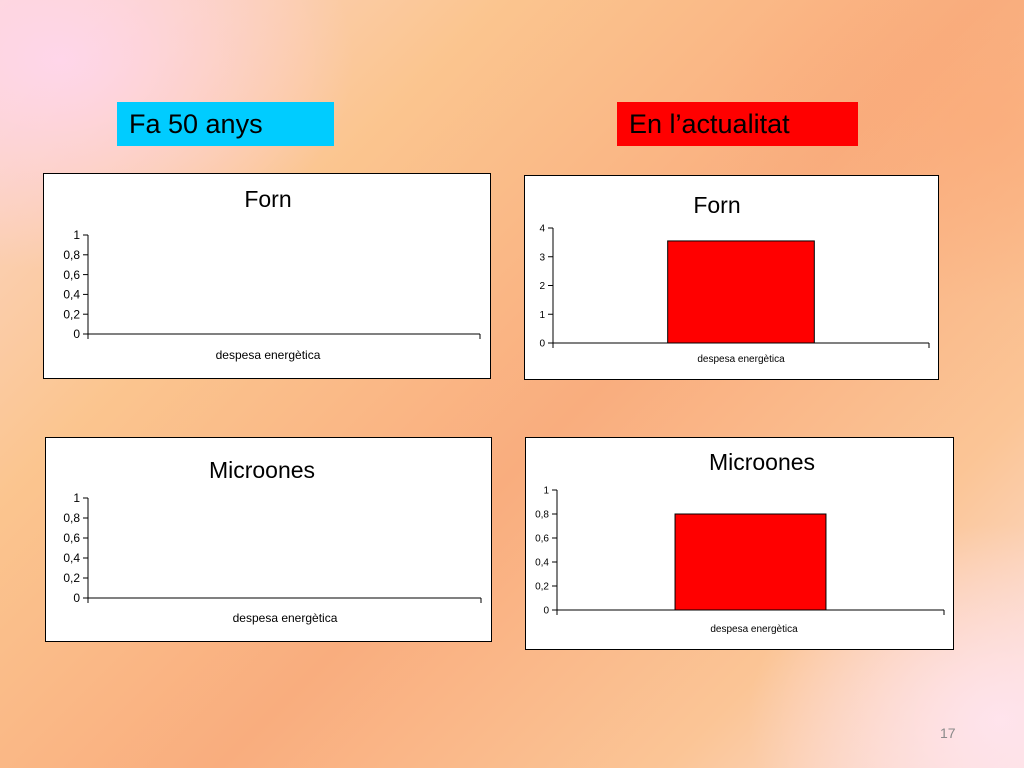  Describe the element at coordinates (542, 286) in the screenshot. I see `y-tick-label: 2` at that location.